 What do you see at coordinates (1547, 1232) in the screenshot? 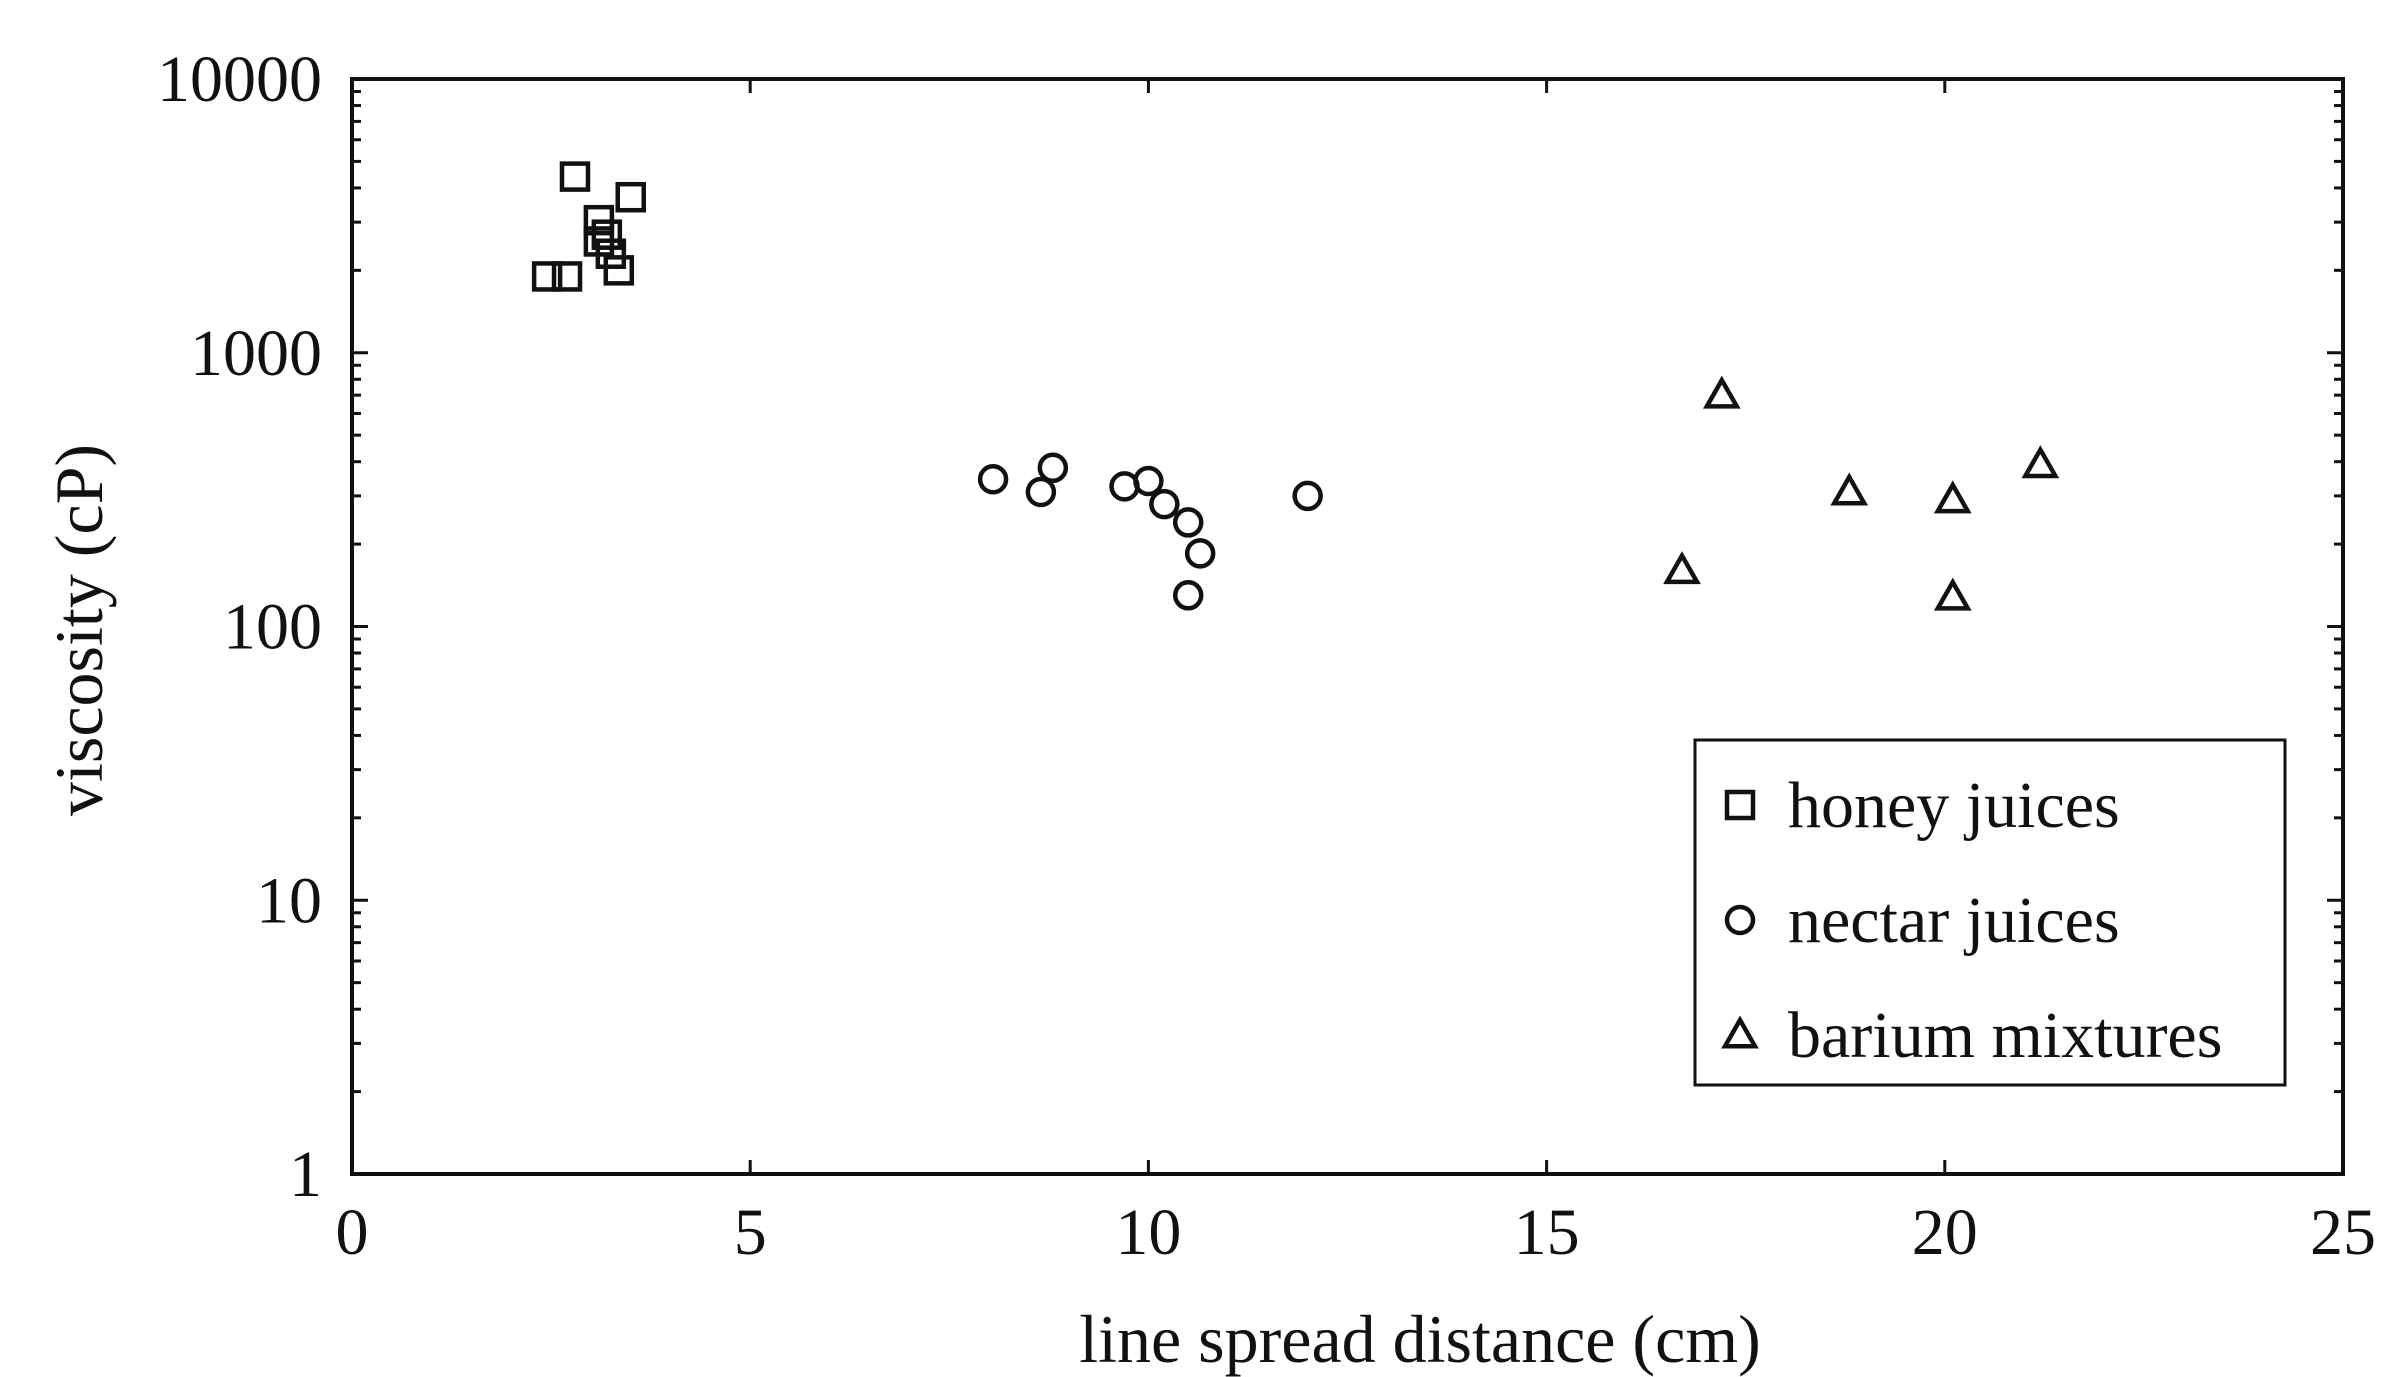
I see `x-tick-label: 15` at bounding box center [1547, 1232].